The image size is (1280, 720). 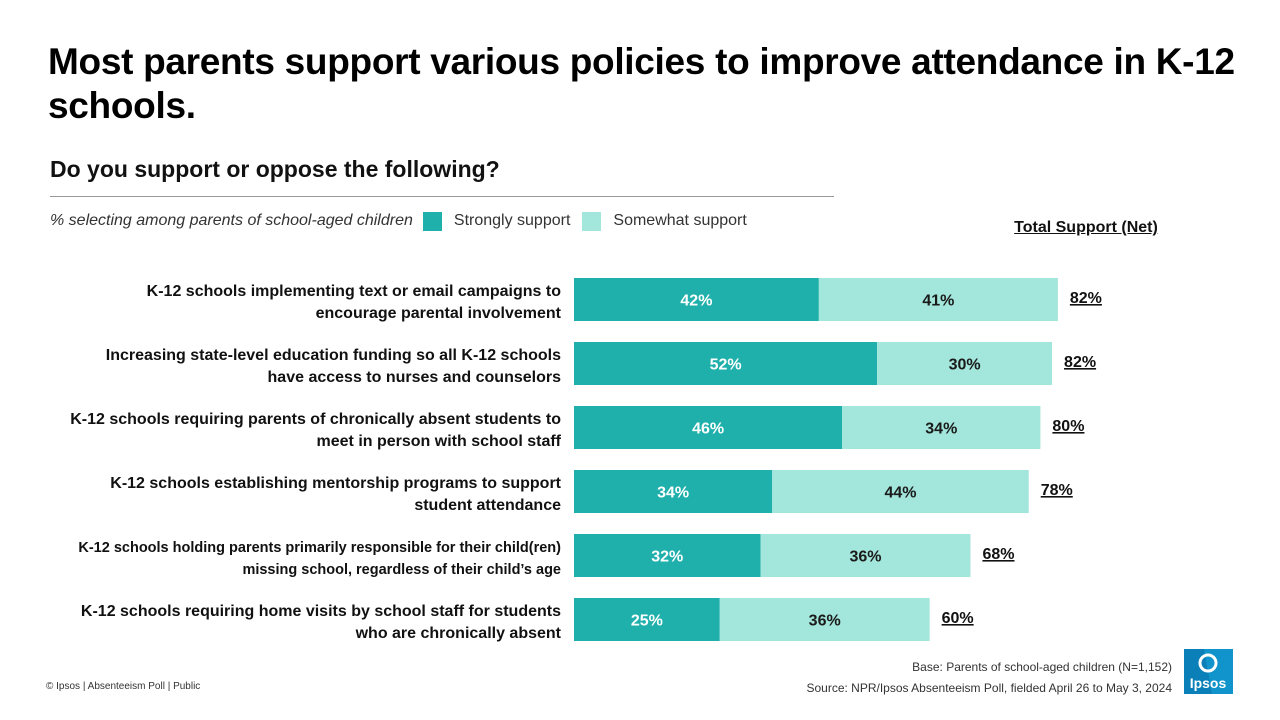 I want to click on data-label: 44%, so click(x=900, y=493).